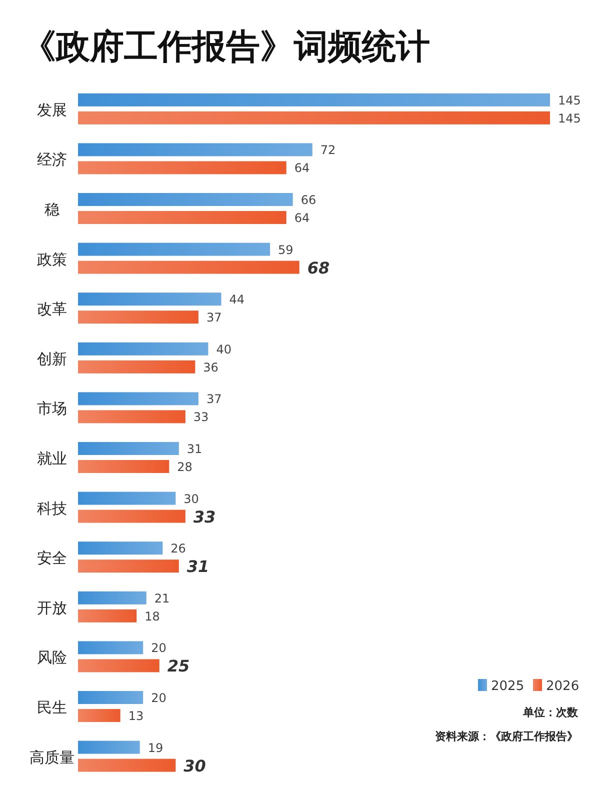 The height and width of the screenshot is (800, 600). Describe the element at coordinates (506, 736) in the screenshot. I see `annotation: 资料来源：《政府工作报告》` at that location.